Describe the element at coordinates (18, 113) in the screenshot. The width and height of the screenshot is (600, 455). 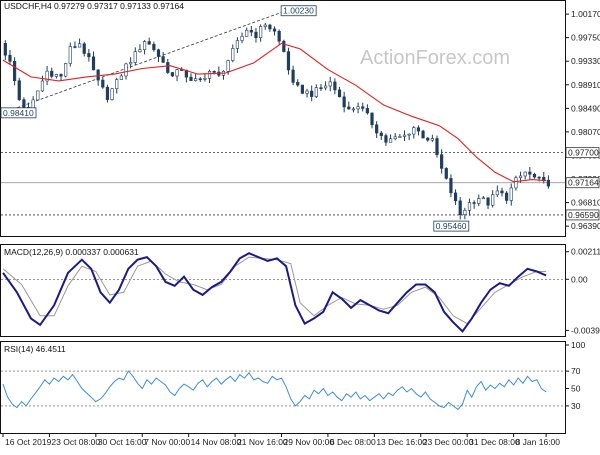
I see `price-callout-label: 0.98410` at that location.